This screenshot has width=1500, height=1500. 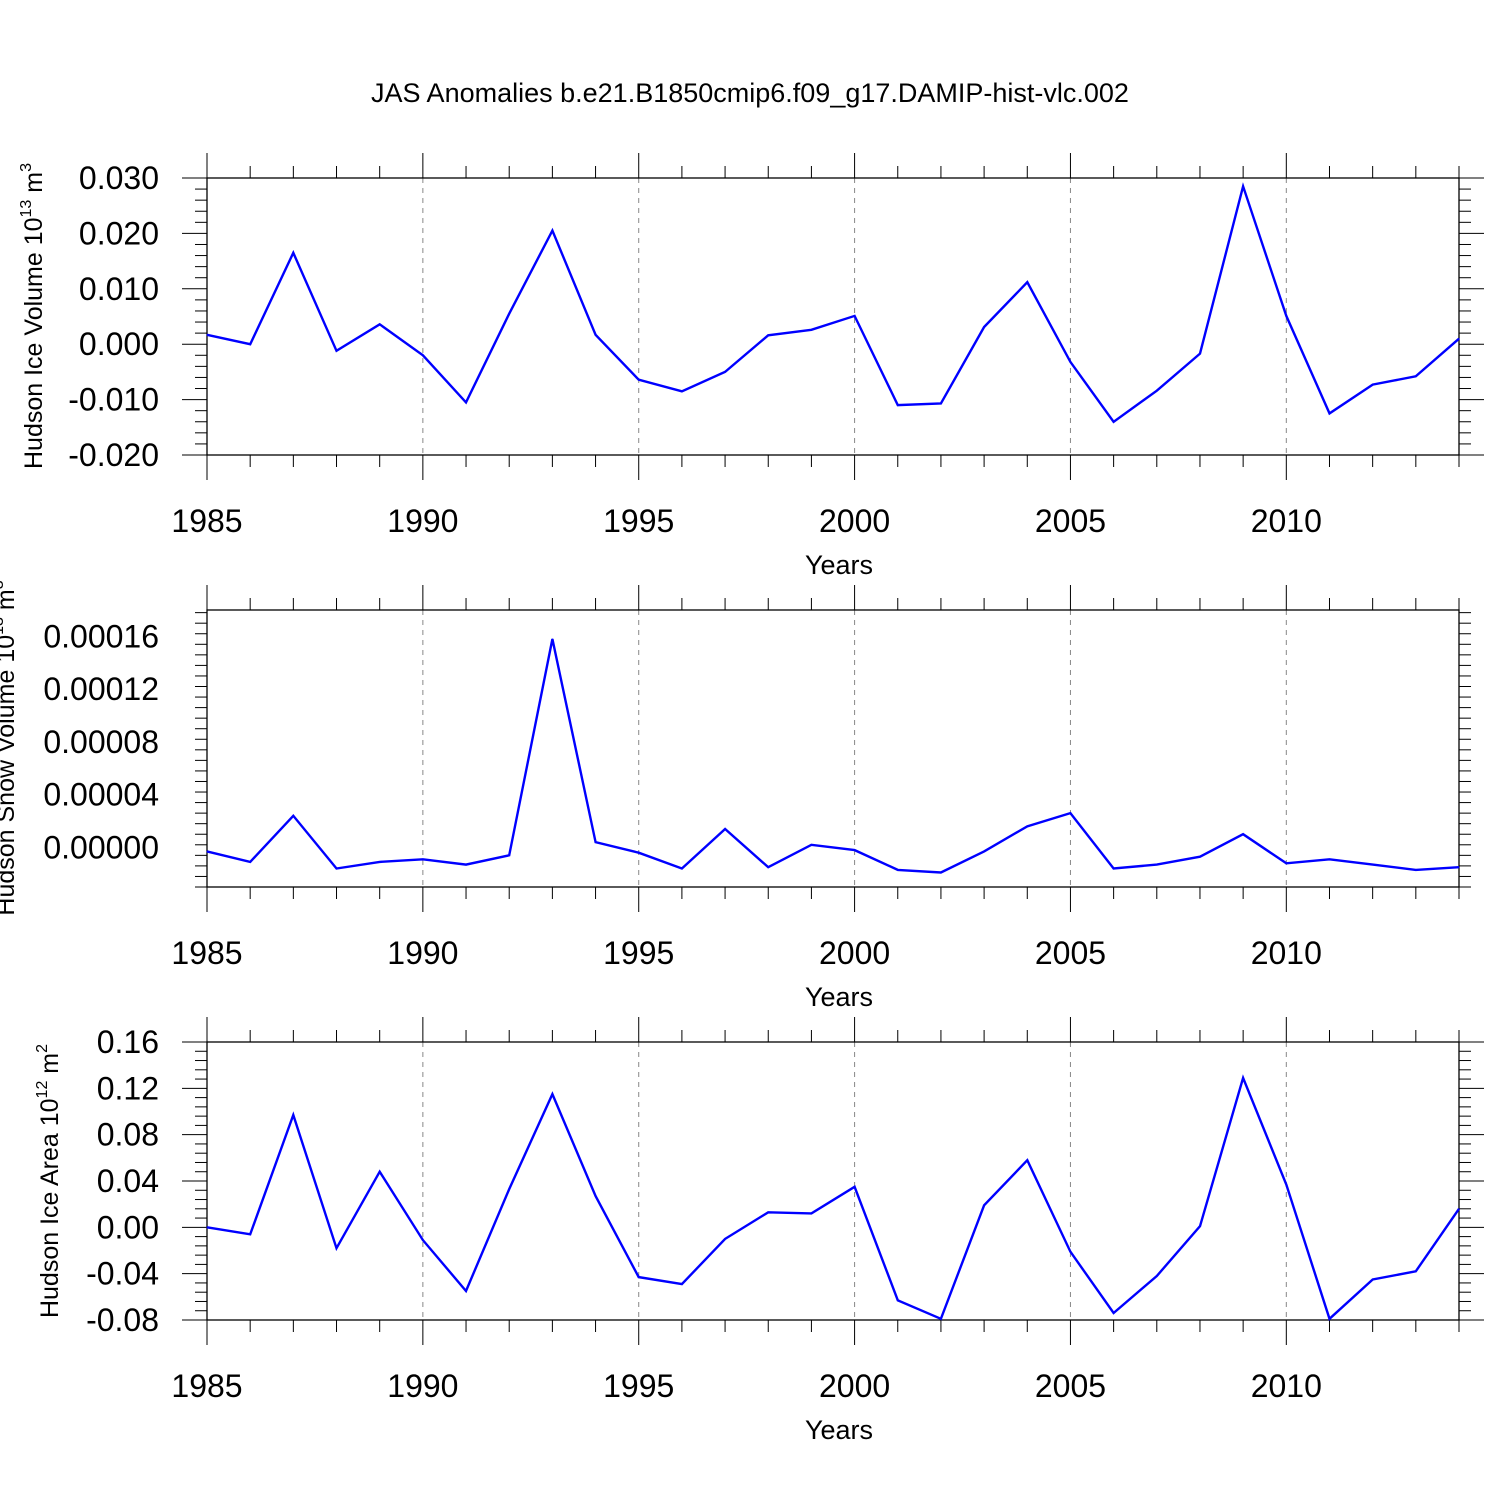 I want to click on y-tick-label: 0.16, so click(x=128, y=1042).